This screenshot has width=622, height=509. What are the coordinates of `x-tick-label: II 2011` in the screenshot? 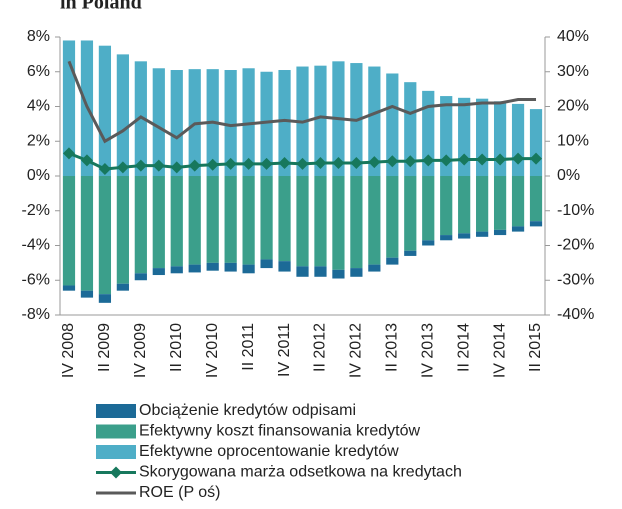 It's located at (248, 347).